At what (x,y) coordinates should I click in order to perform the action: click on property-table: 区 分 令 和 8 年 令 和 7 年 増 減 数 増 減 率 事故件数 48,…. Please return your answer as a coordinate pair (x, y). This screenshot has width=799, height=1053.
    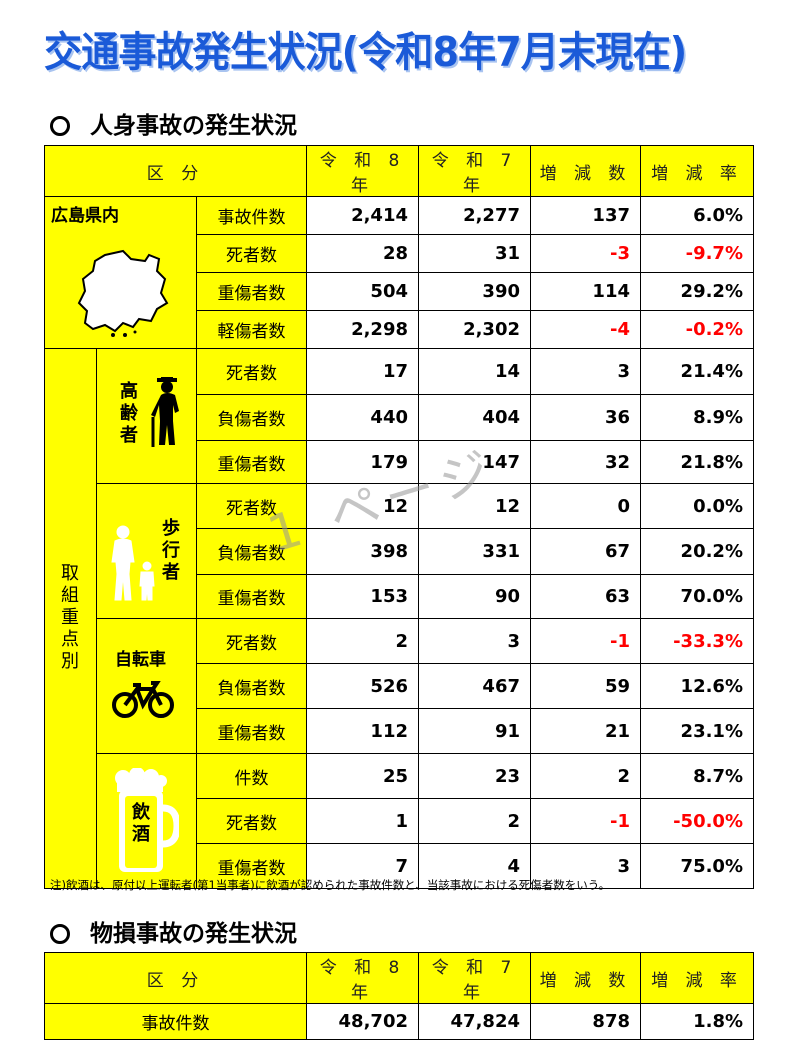
    Looking at the image, I should click on (399, 996).